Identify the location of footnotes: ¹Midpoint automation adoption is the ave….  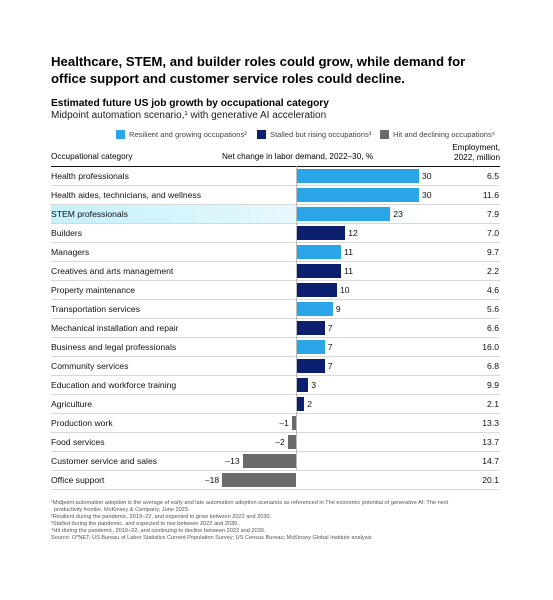
(276, 521).